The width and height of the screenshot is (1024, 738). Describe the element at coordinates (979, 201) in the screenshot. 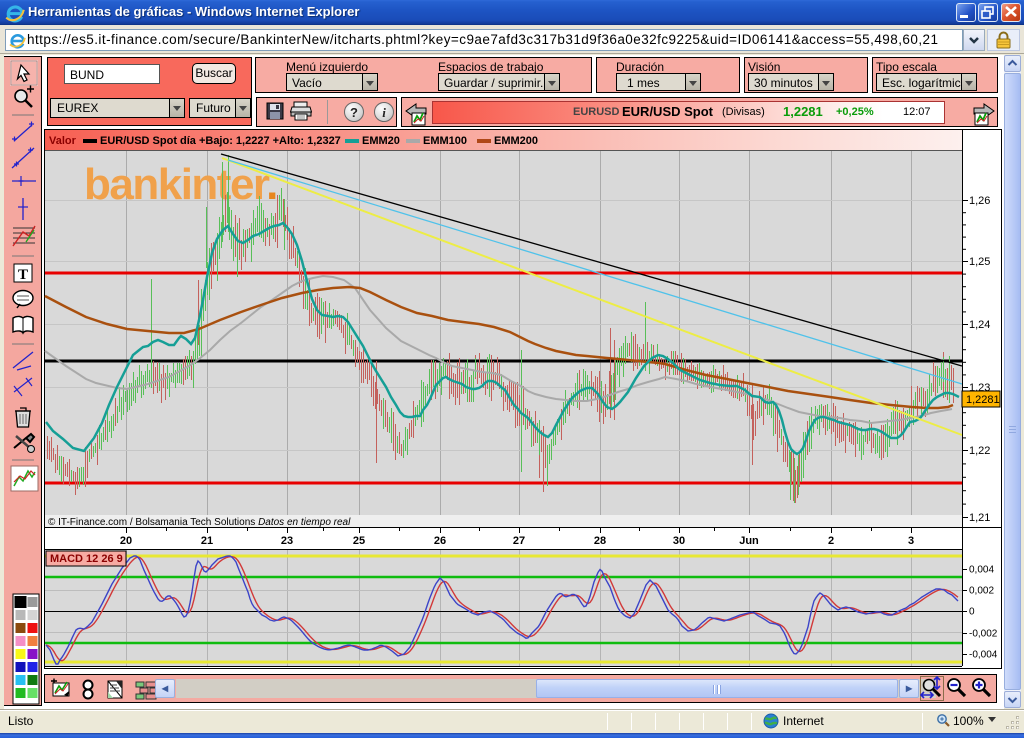

I see `svg-text: 1,26` at that location.